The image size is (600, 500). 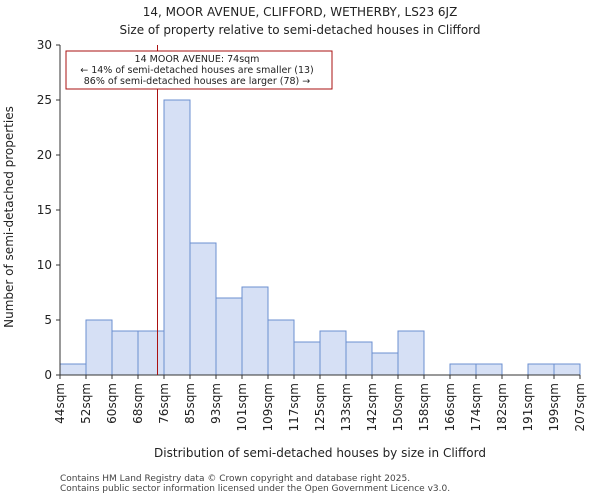 I want to click on x-tick-label: 60sqm, so click(x=112, y=403).